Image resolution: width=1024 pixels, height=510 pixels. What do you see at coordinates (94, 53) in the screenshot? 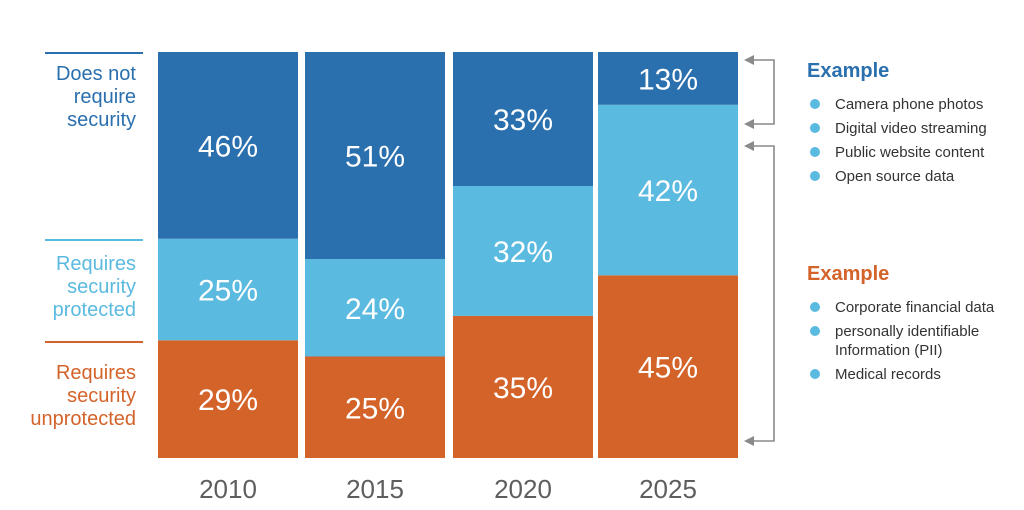
I see `row-rule-not-required` at bounding box center [94, 53].